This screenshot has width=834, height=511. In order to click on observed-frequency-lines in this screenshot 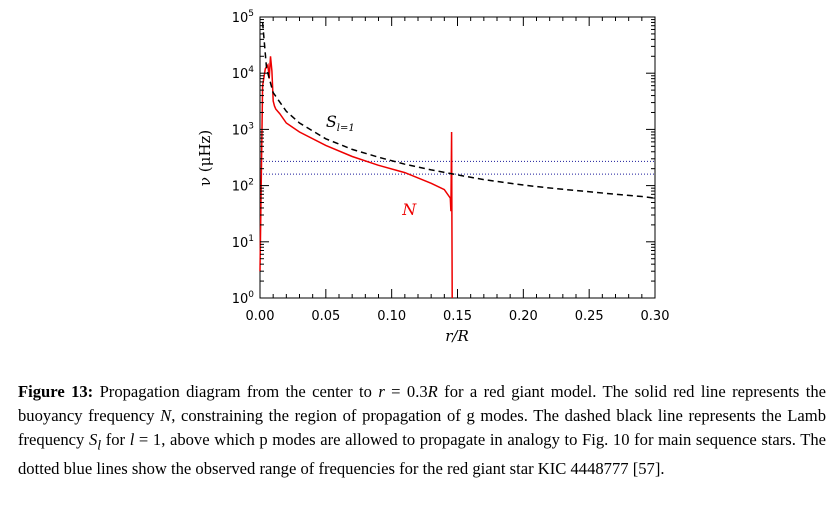, I will do `click(457, 167)`.